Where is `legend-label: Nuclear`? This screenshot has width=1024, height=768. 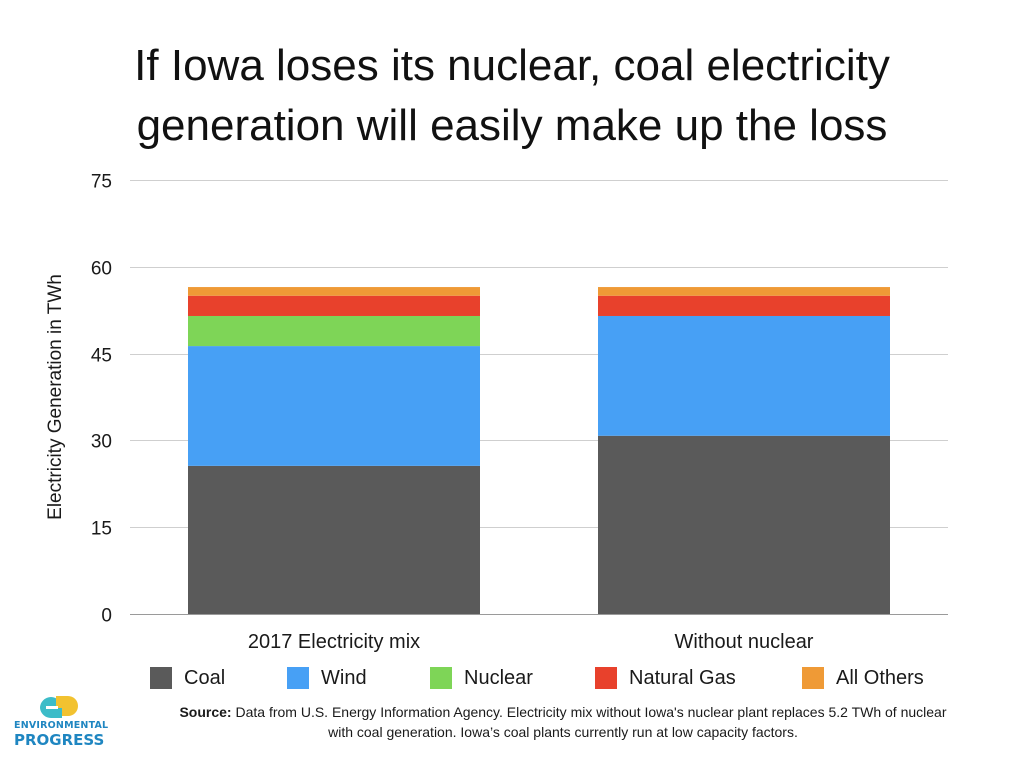
legend-label: Nuclear is located at coordinates (498, 677).